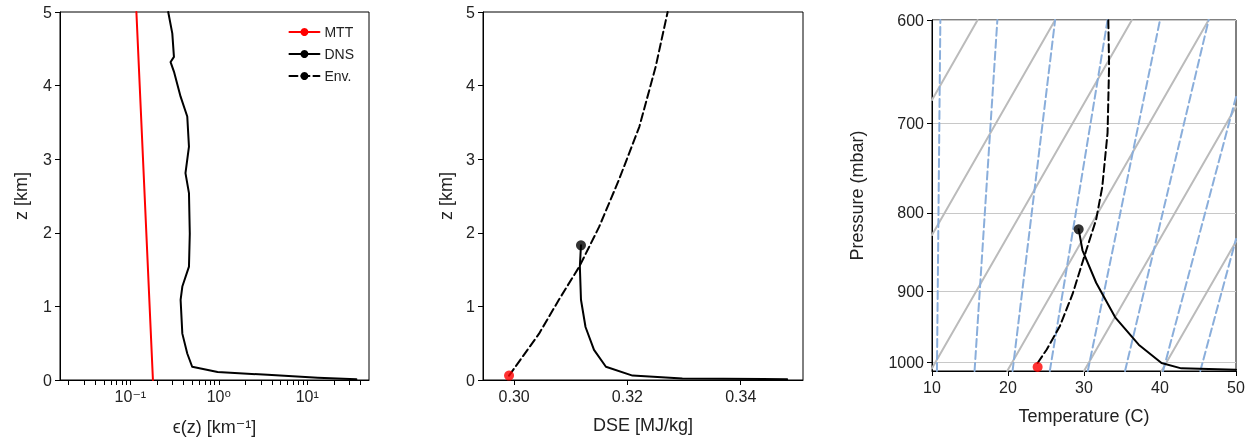  Describe the element at coordinates (1084, 416) in the screenshot. I see `x-axis-title: Temperature (C)` at that location.